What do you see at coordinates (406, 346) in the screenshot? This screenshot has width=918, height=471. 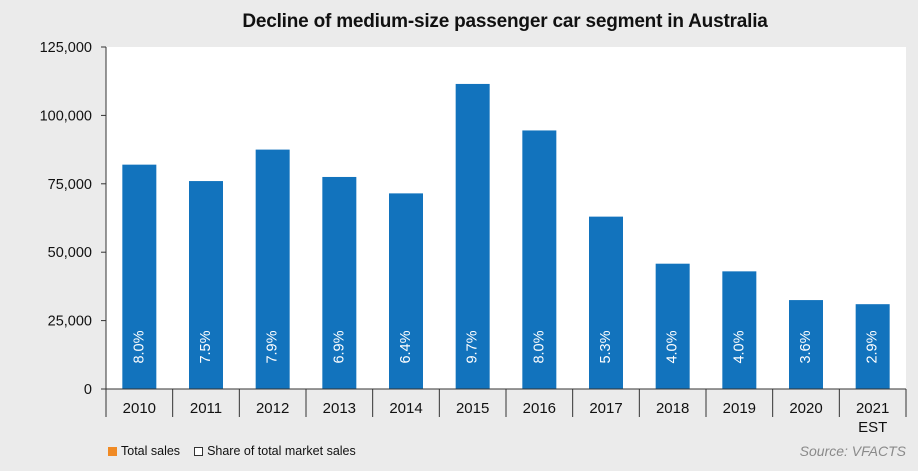 I see `bar-data-label: 6.4%` at bounding box center [406, 346].